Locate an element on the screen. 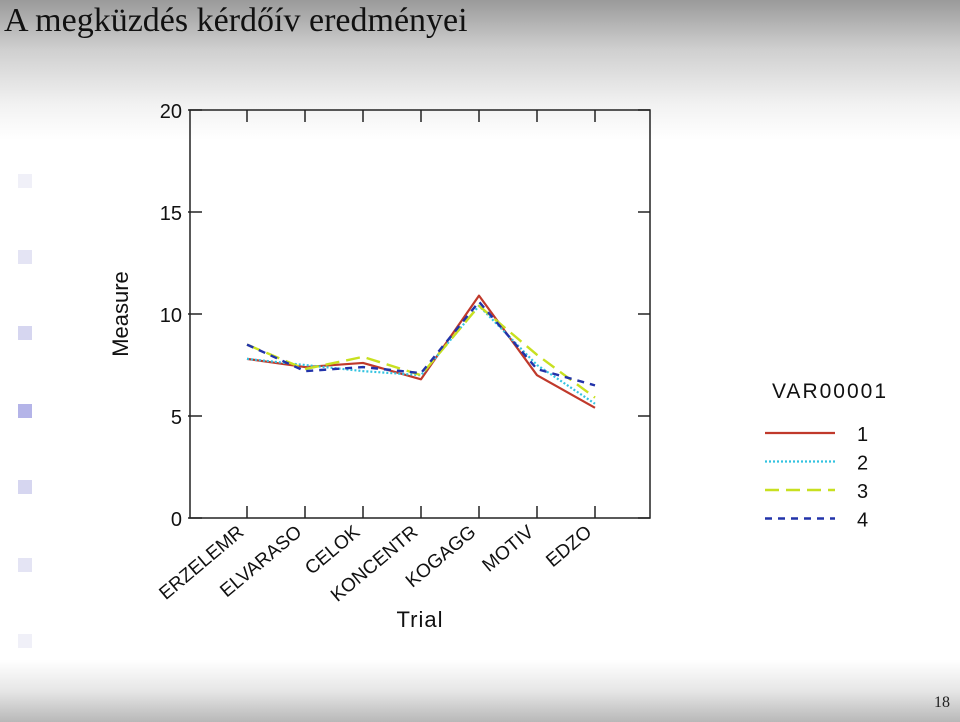 The image size is (960, 722). y-tick-label: 15 is located at coordinates (171, 214).